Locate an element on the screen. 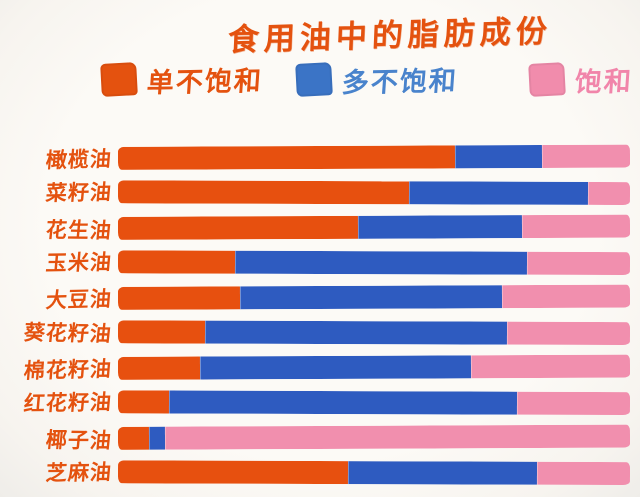 The image size is (640, 497). legend-label-polyunsaturated: 多不饱和 is located at coordinates (399, 82).